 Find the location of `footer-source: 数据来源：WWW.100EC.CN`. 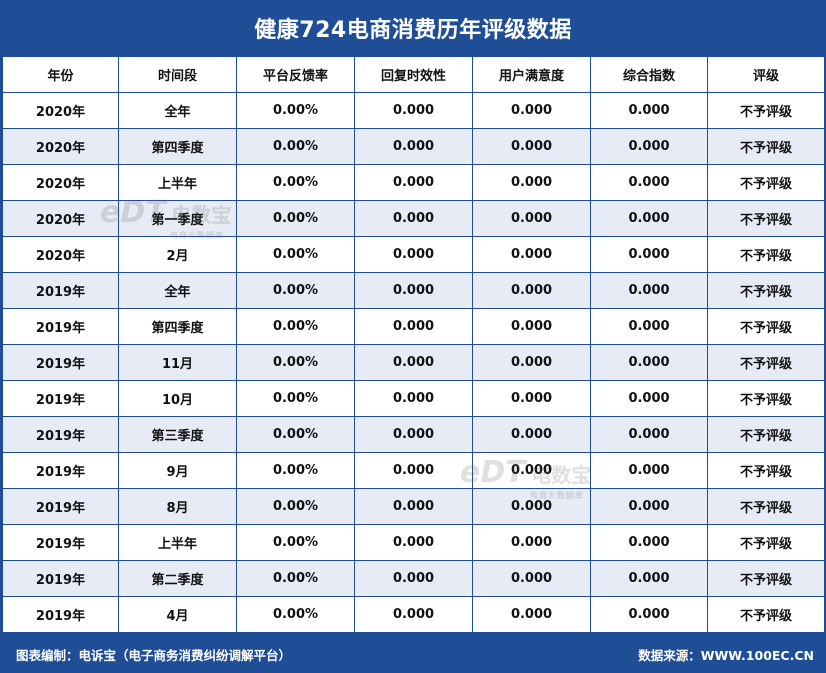

footer-source: 数据来源：WWW.100EC.CN is located at coordinates (726, 655).